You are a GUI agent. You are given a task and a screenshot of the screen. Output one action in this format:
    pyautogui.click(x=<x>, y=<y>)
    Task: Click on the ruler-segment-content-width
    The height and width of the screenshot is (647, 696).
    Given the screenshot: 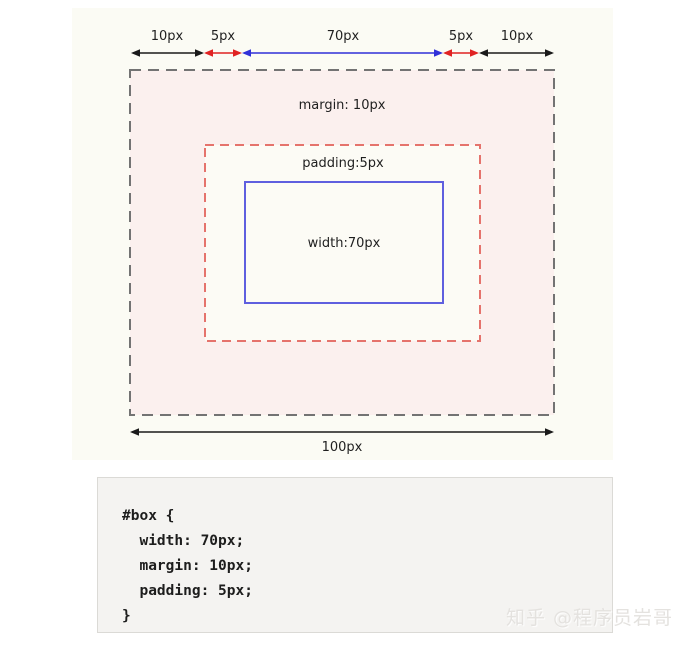 What is the action you would take?
    pyautogui.click(x=342, y=53)
    